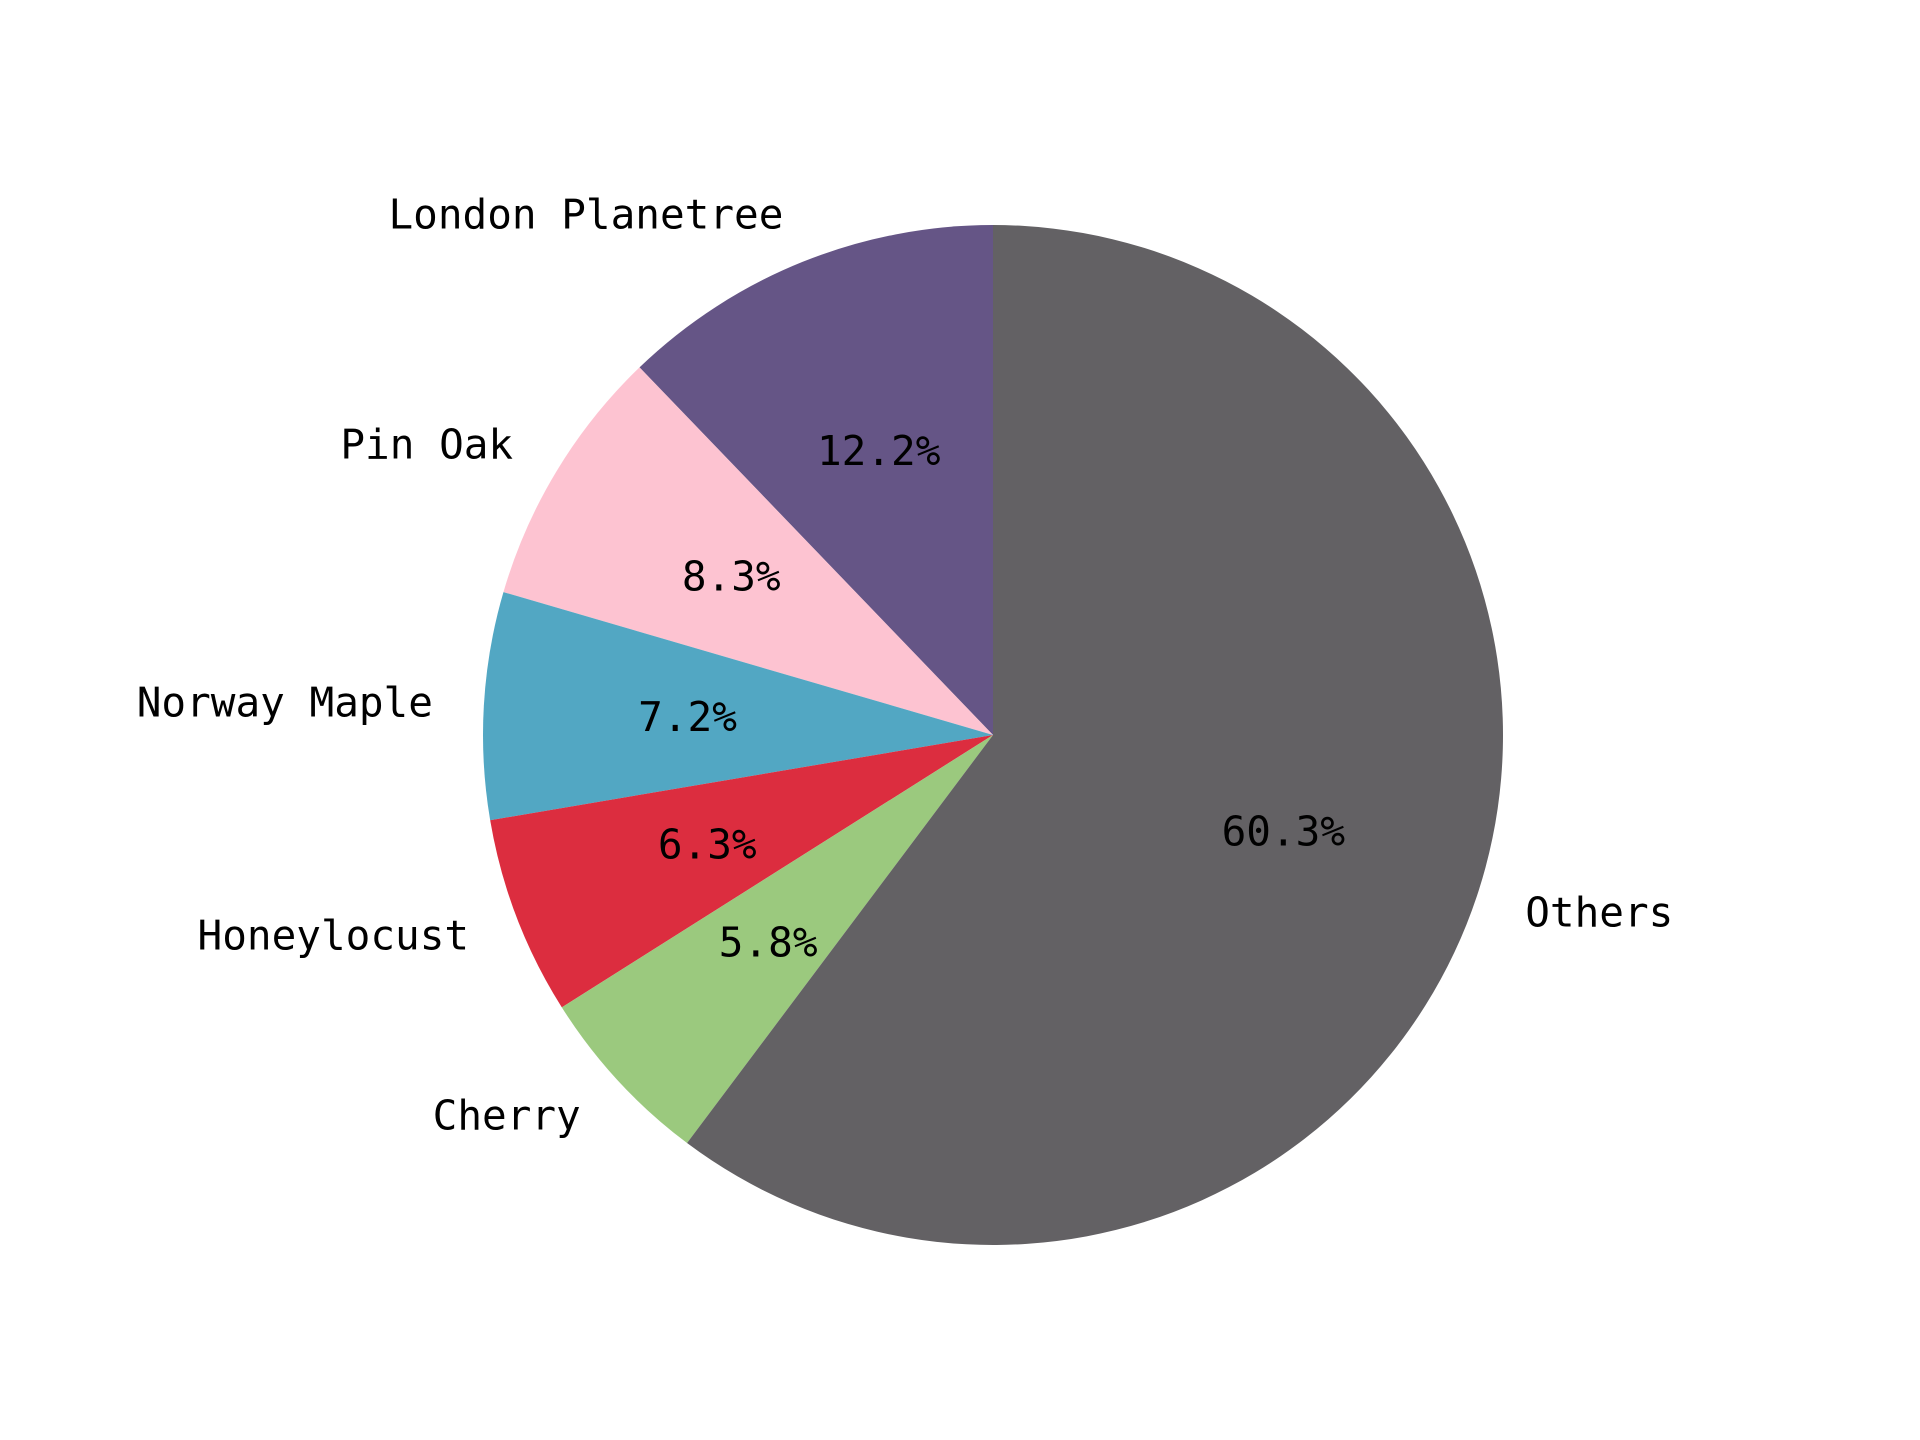 Image resolution: width=1920 pixels, height=1440 pixels. I want to click on slice-percent-pin-oak: 8.3%, so click(731, 576).